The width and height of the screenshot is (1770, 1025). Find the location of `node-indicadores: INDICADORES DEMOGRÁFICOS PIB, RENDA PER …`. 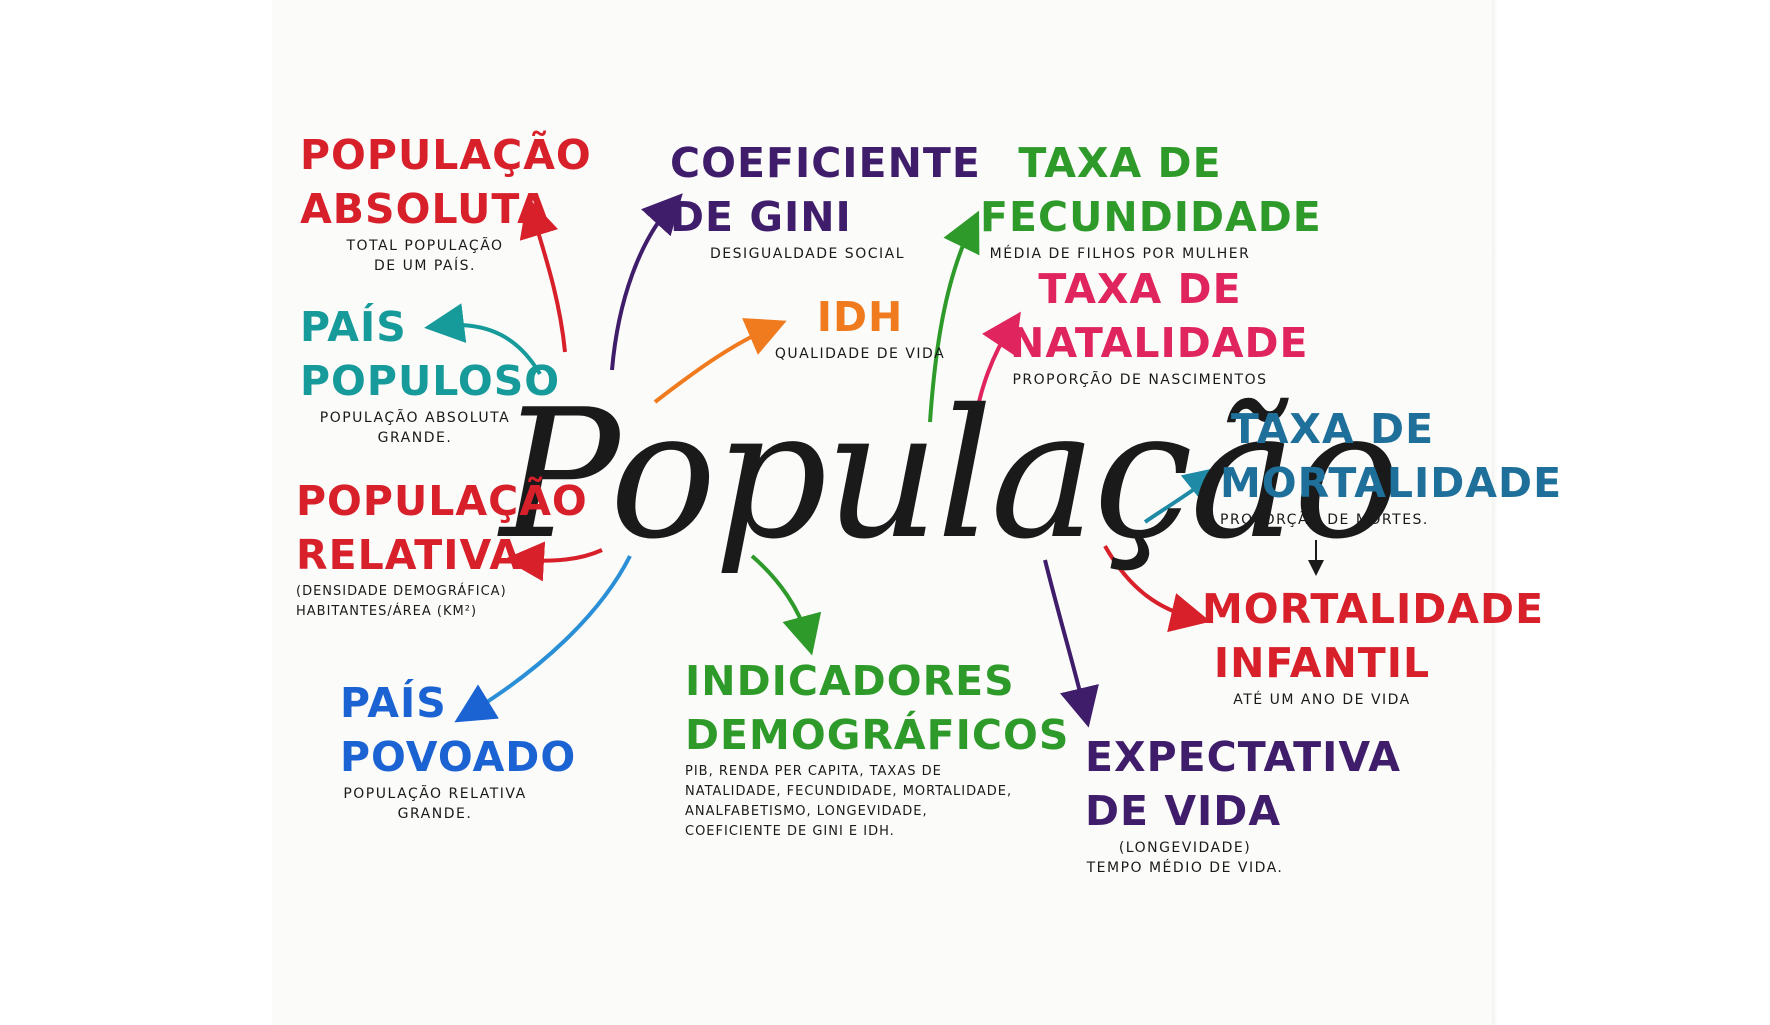

node-indicadores: INDICADORES DEMOGRÁFICOS PIB, RENDA PER … is located at coordinates (877, 748).